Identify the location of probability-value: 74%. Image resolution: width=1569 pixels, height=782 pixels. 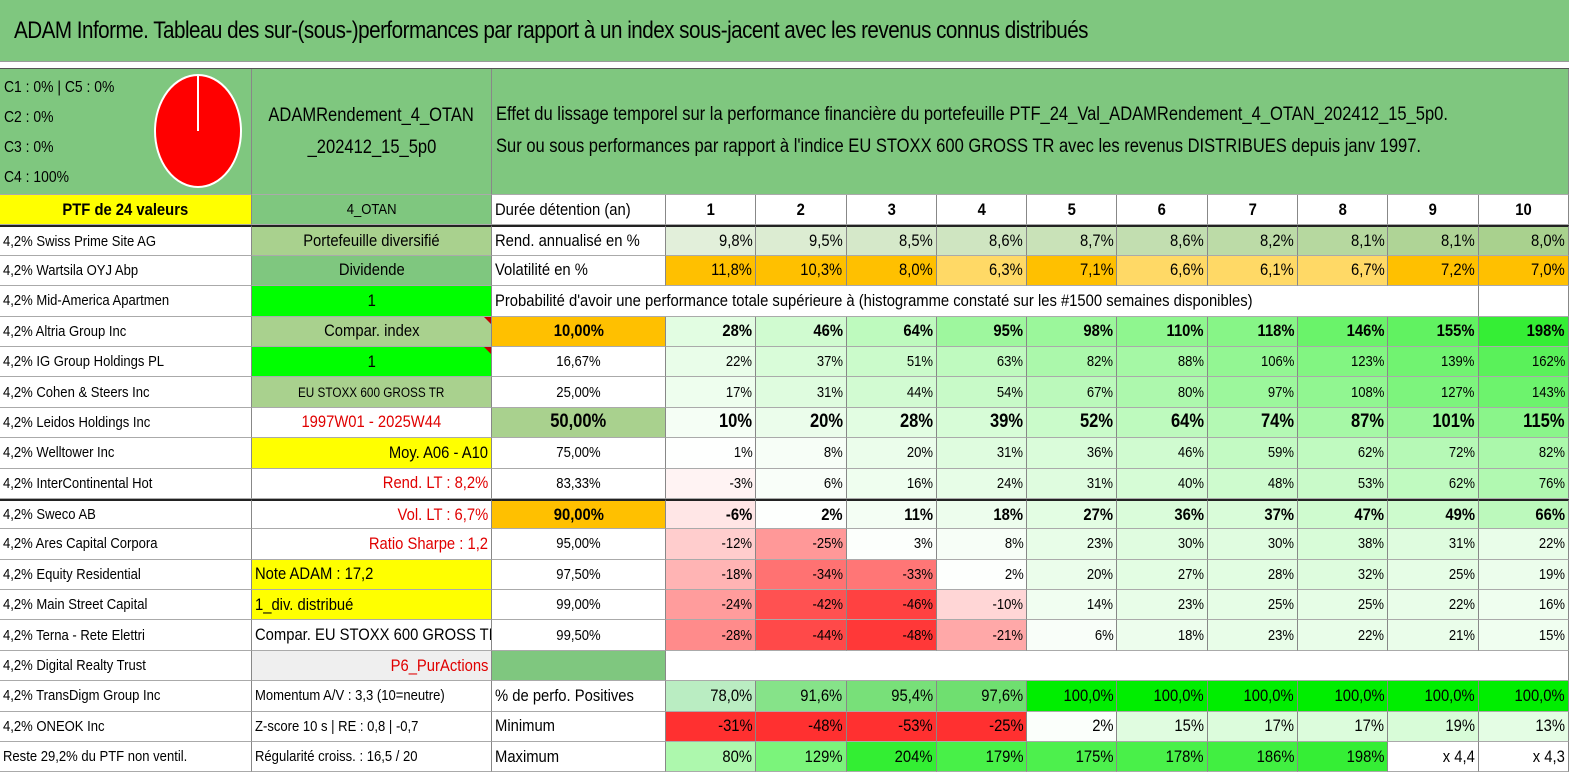
(1253, 423).